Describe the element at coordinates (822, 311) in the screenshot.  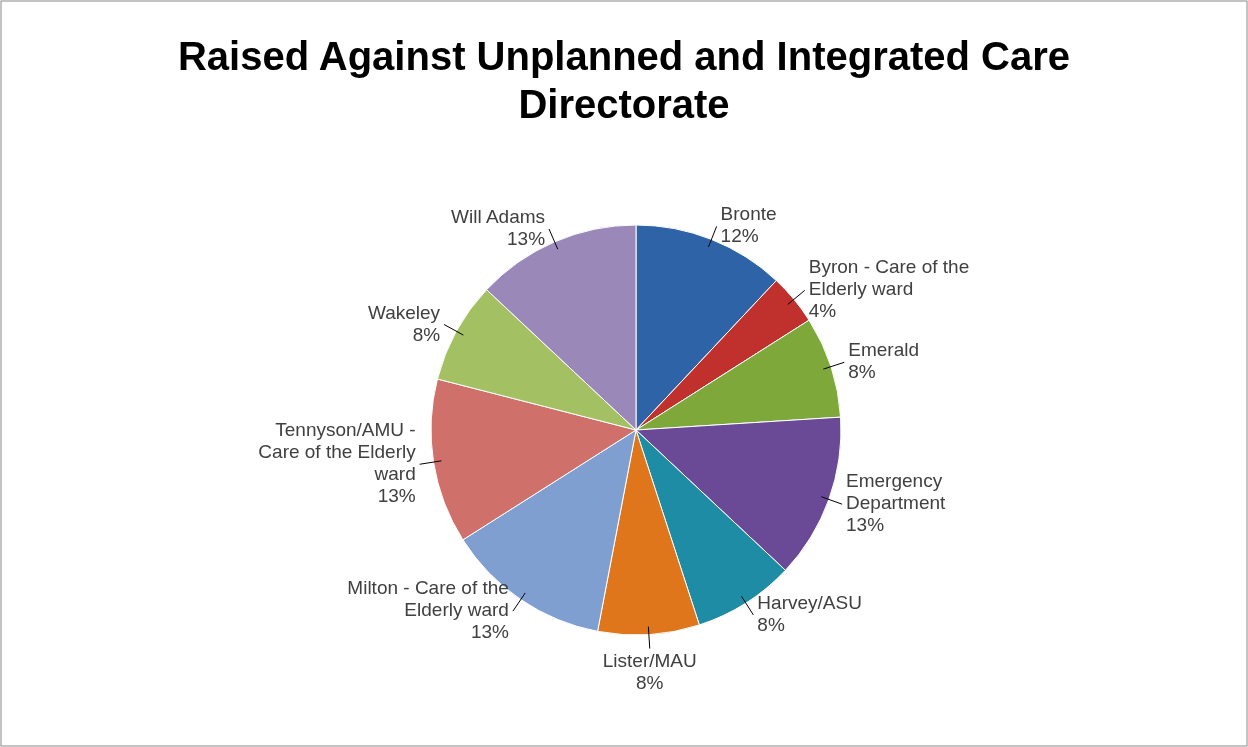
I see `data-label: 4%` at that location.